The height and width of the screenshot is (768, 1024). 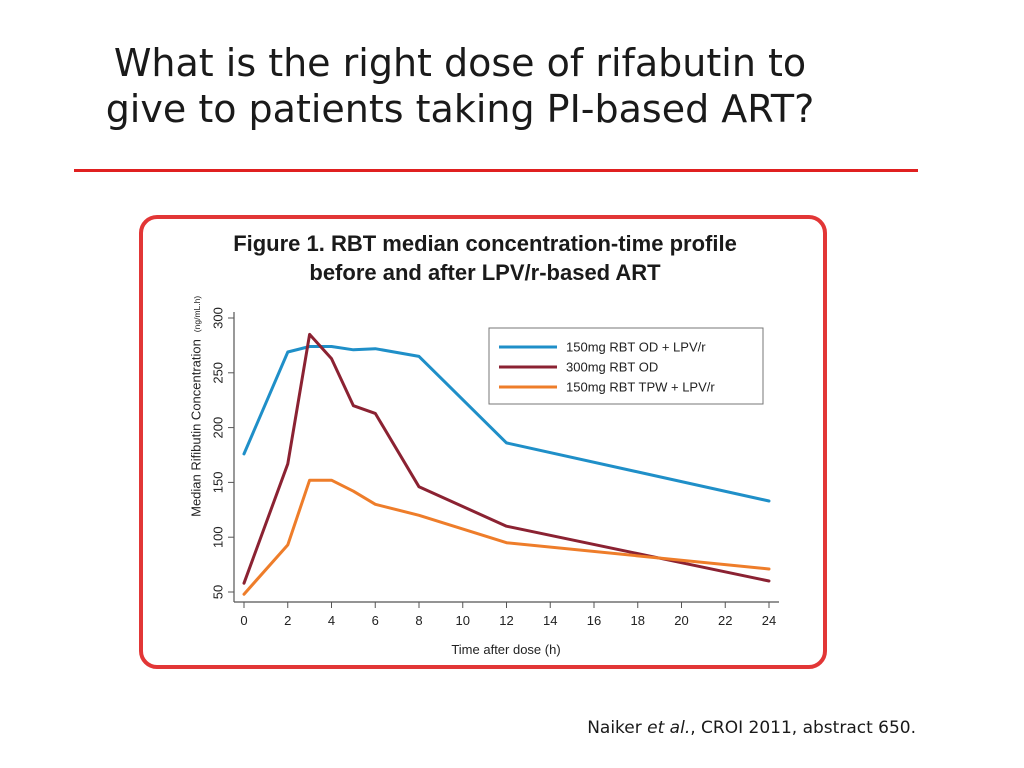 I want to click on y-axis-unit: (ng/mL.h), so click(x=197, y=314).